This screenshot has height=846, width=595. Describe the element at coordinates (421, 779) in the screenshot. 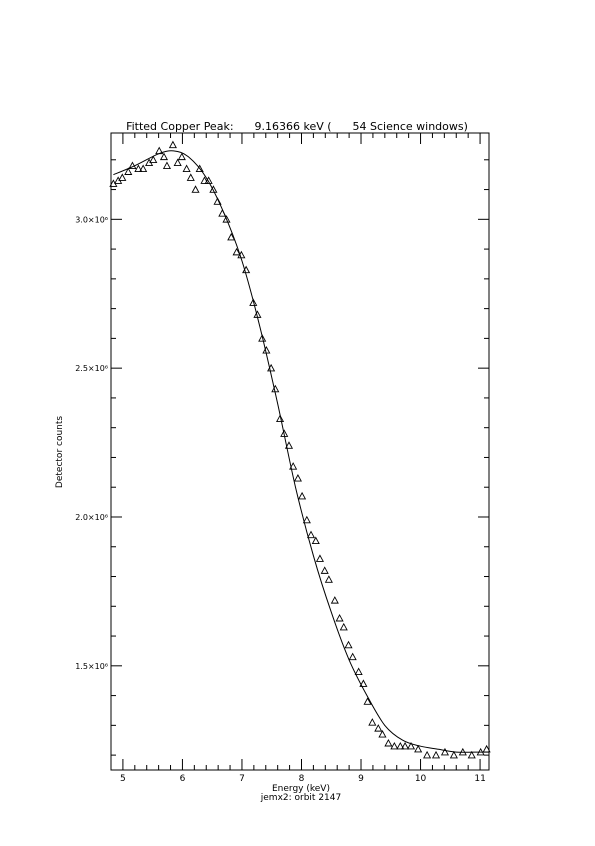

I see `x-tick-label-5: 10` at that location.